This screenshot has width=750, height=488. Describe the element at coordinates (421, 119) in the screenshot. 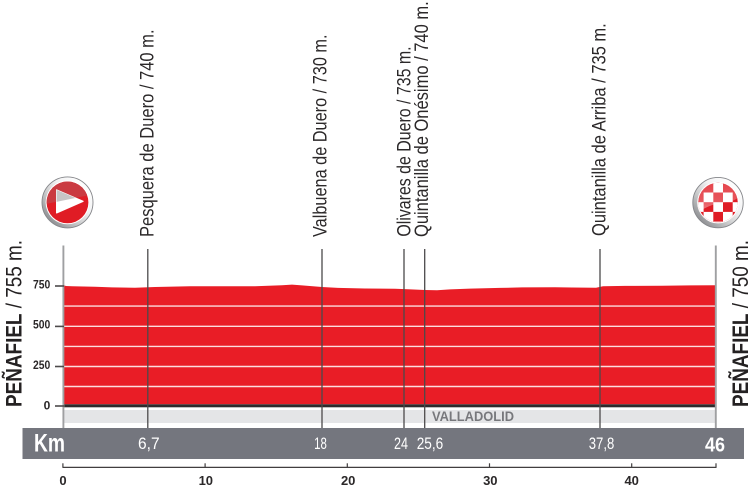

I see `svg-text:Quintanilla de Onésimo / 740 m: Quintanilla de Onésimo / 740 m.` at that location.